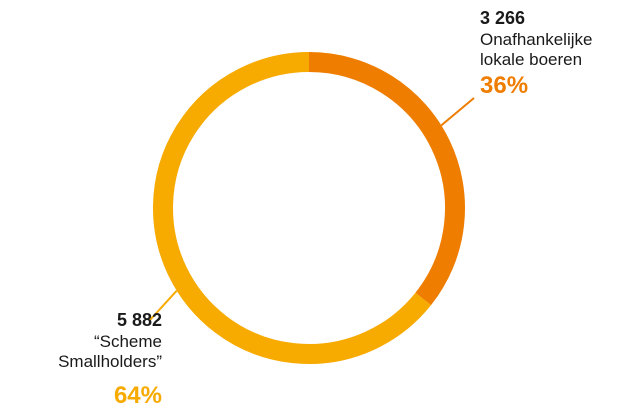  What do you see at coordinates (110, 351) in the screenshot?
I see `slice-description: “Scheme Smallholders”` at bounding box center [110, 351].